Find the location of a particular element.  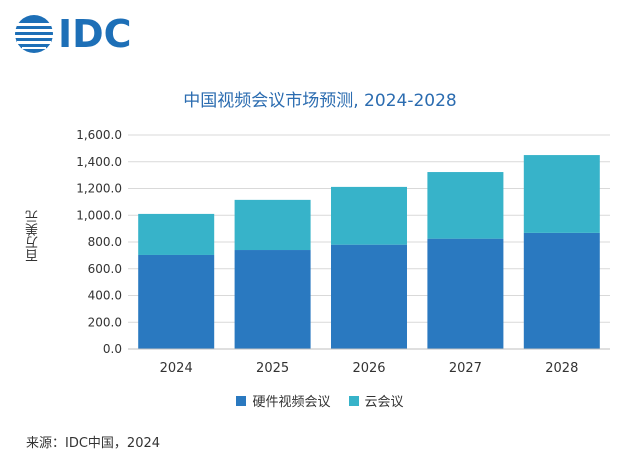

x-tick-label: 2027 is located at coordinates (465, 368).